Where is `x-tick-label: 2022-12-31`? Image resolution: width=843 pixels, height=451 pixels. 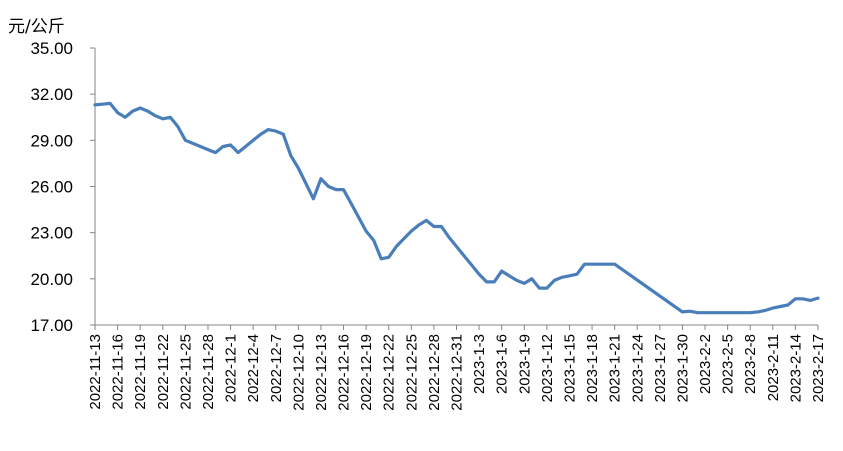
x-tick-label: 2022-12-31 is located at coordinates (457, 372).